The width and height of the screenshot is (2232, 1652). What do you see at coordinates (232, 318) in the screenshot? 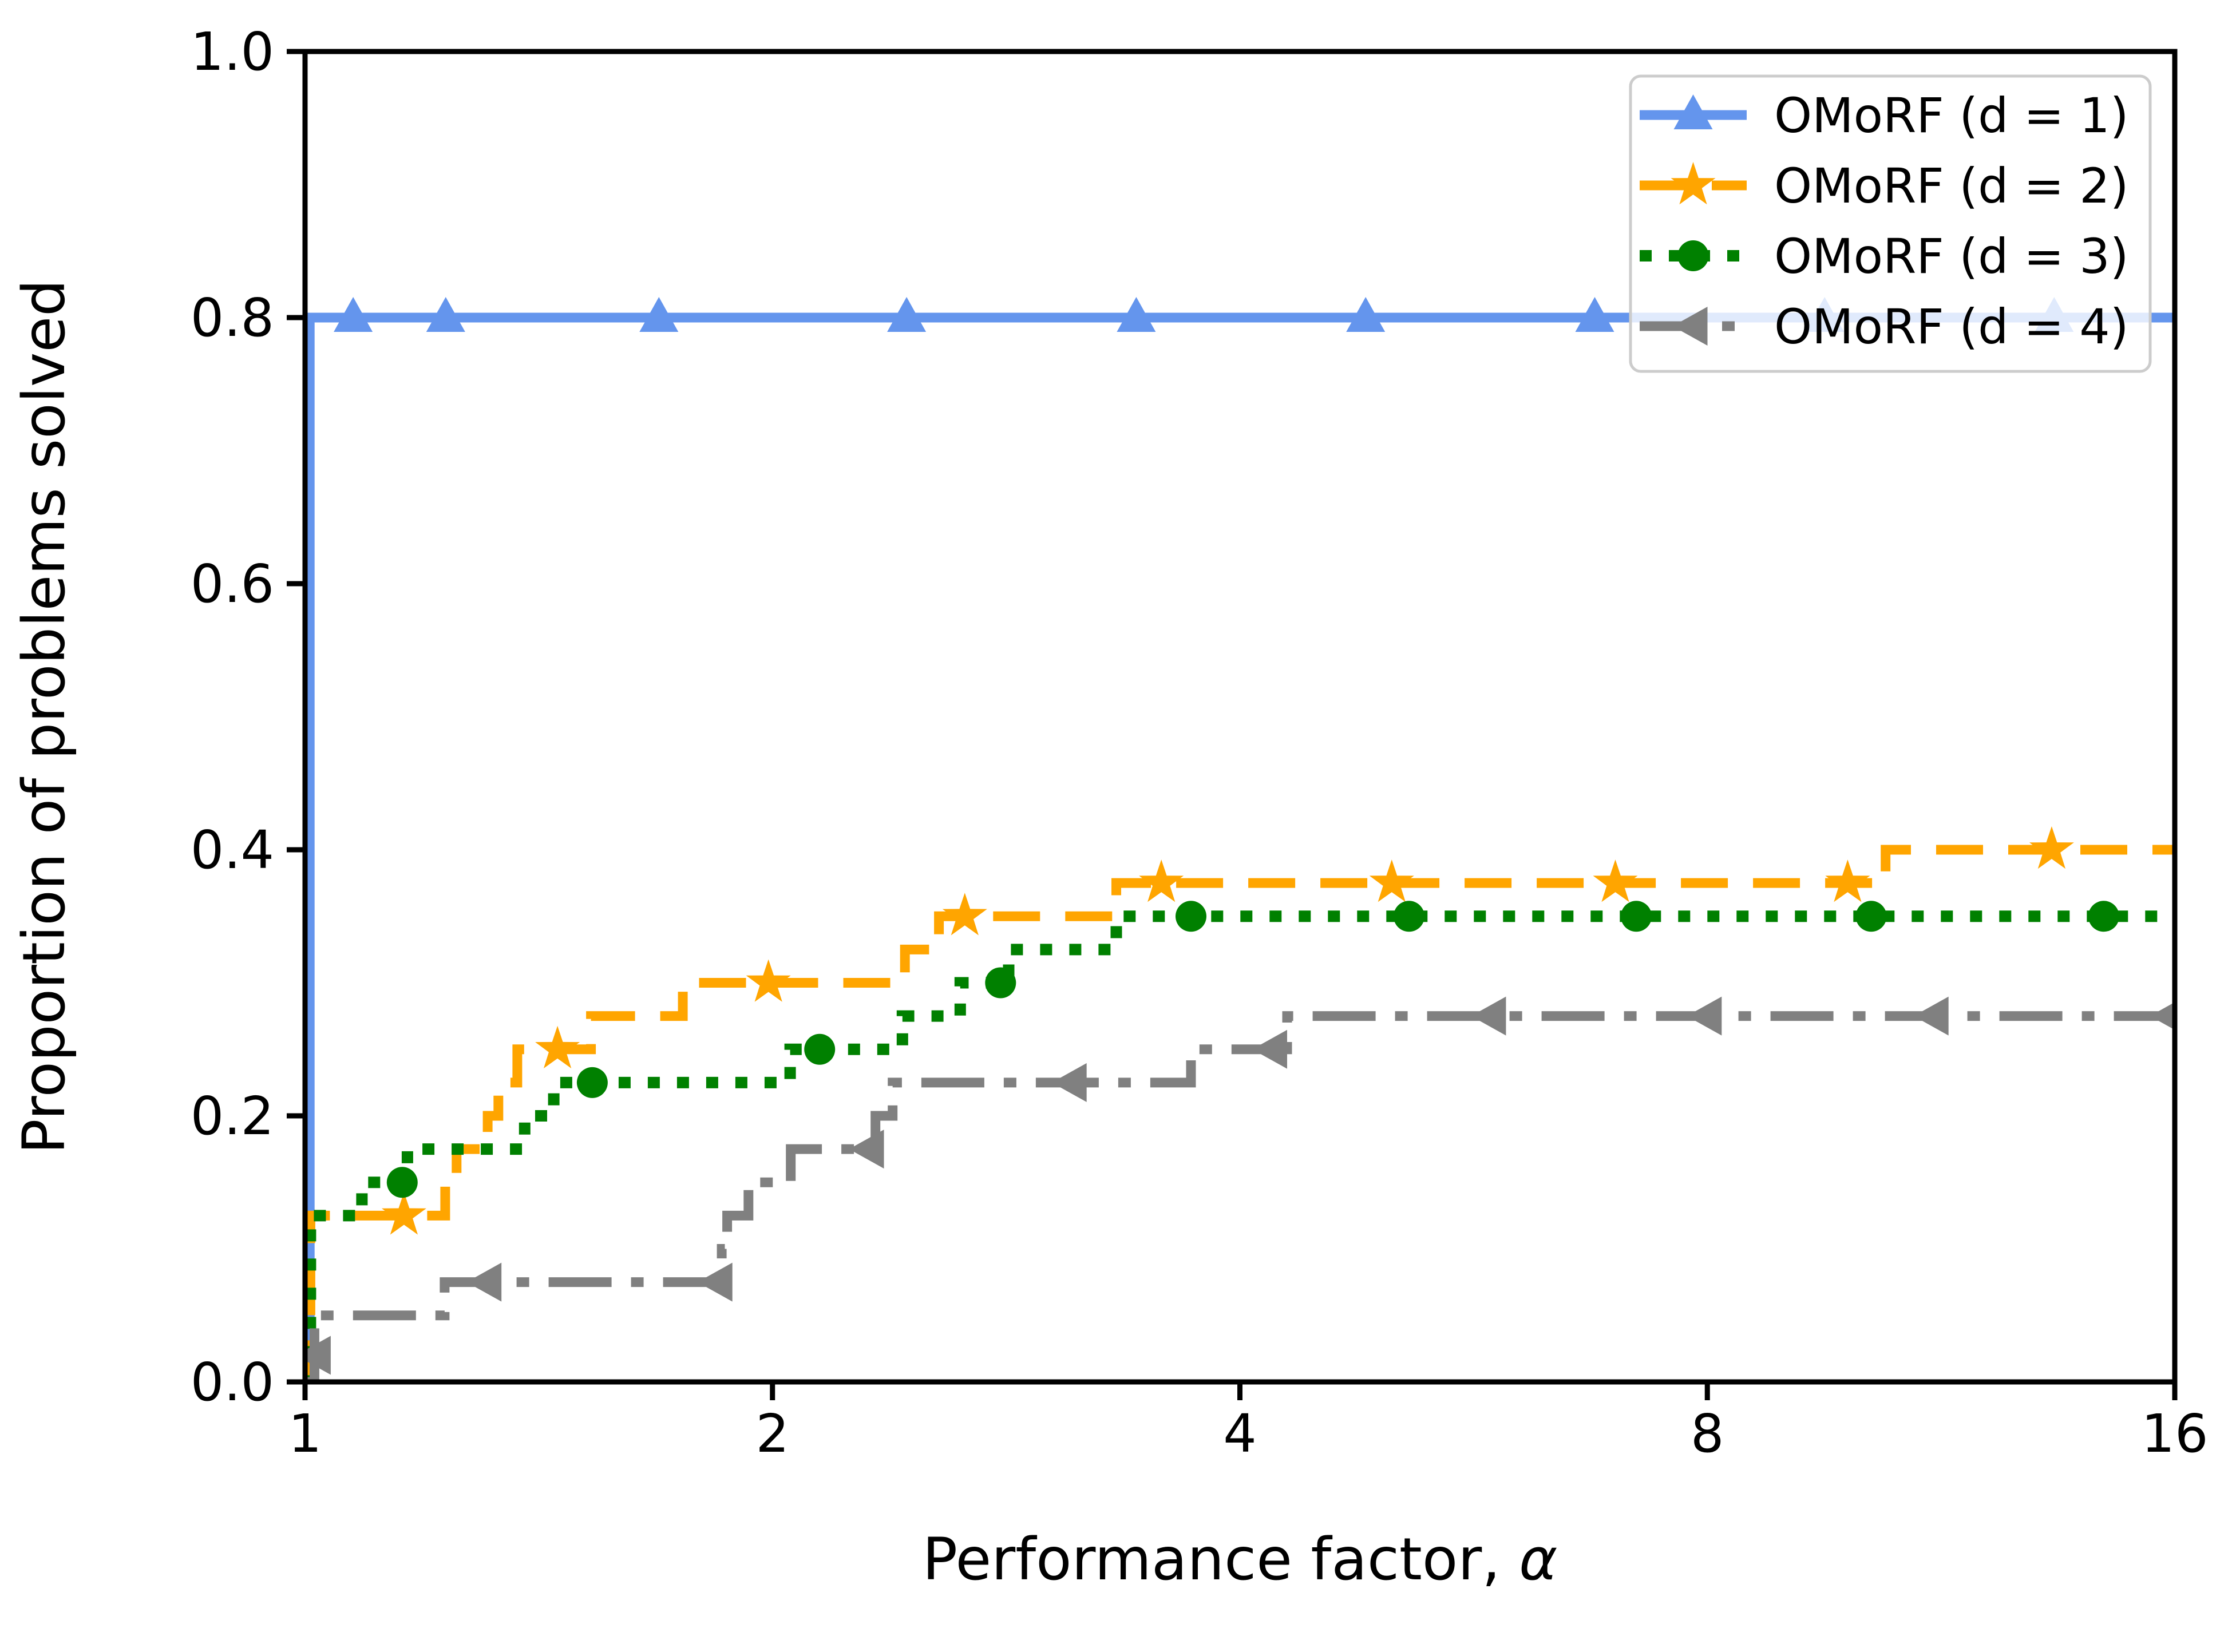
I see `y-tick-label: 0.8` at bounding box center [232, 318].